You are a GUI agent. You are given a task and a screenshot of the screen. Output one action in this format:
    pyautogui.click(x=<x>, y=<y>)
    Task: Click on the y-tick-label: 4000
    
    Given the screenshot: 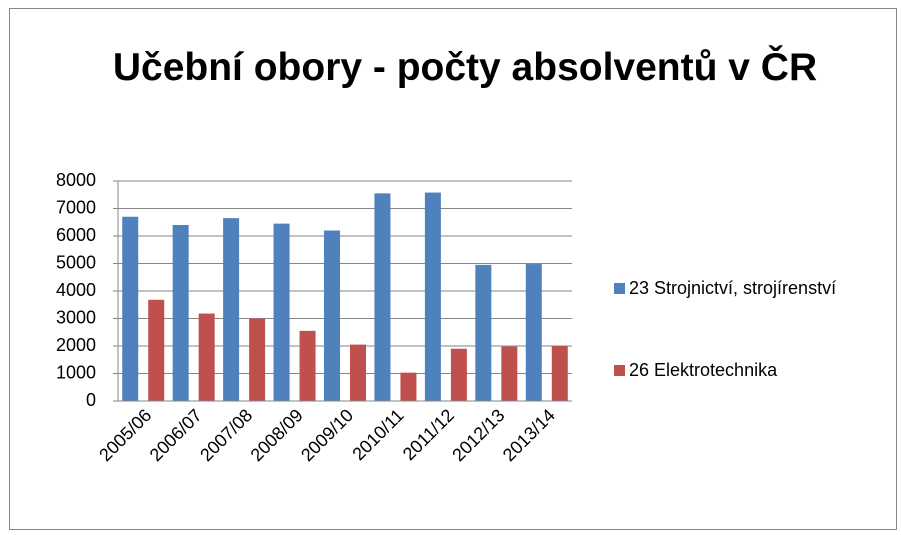 What is the action you would take?
    pyautogui.click(x=76, y=290)
    